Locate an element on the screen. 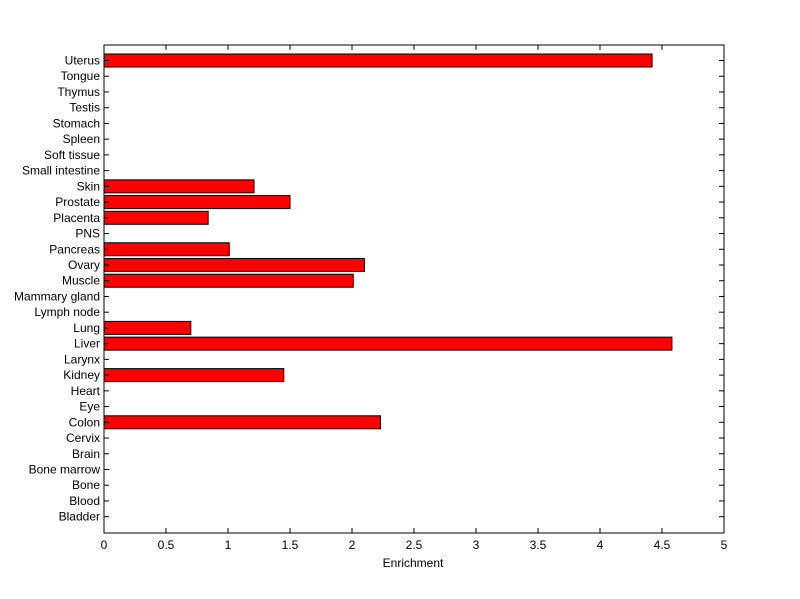 This screenshot has width=800, height=599. x-tick-label: 2.5 is located at coordinates (414, 545).